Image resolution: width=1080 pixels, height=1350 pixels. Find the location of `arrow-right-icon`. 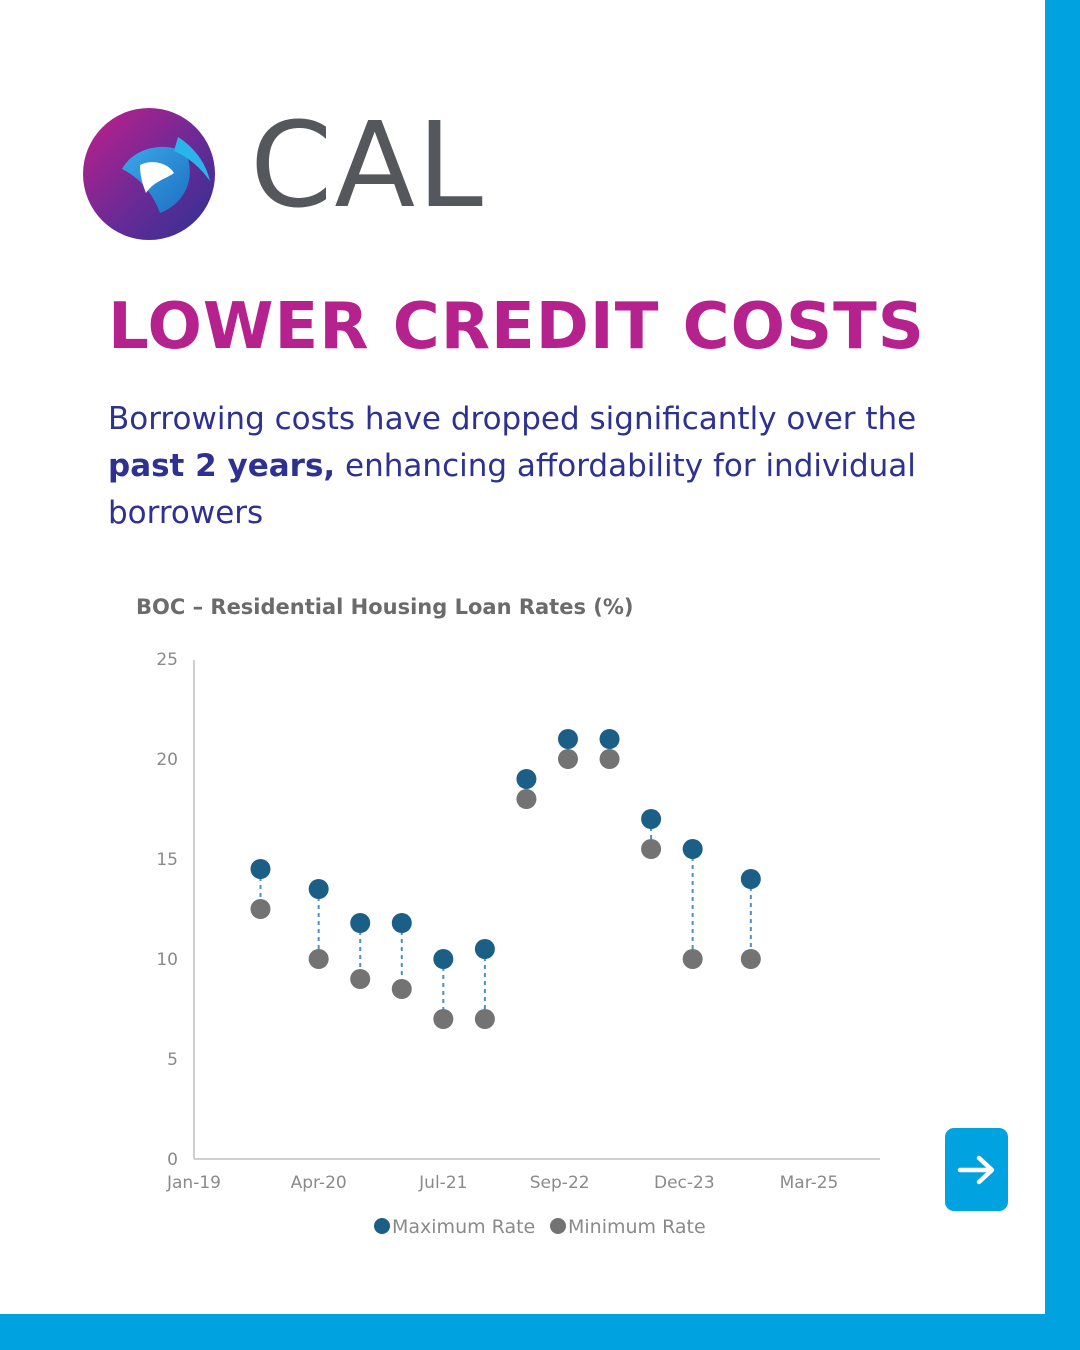

arrow-right-icon is located at coordinates (975, 1169).